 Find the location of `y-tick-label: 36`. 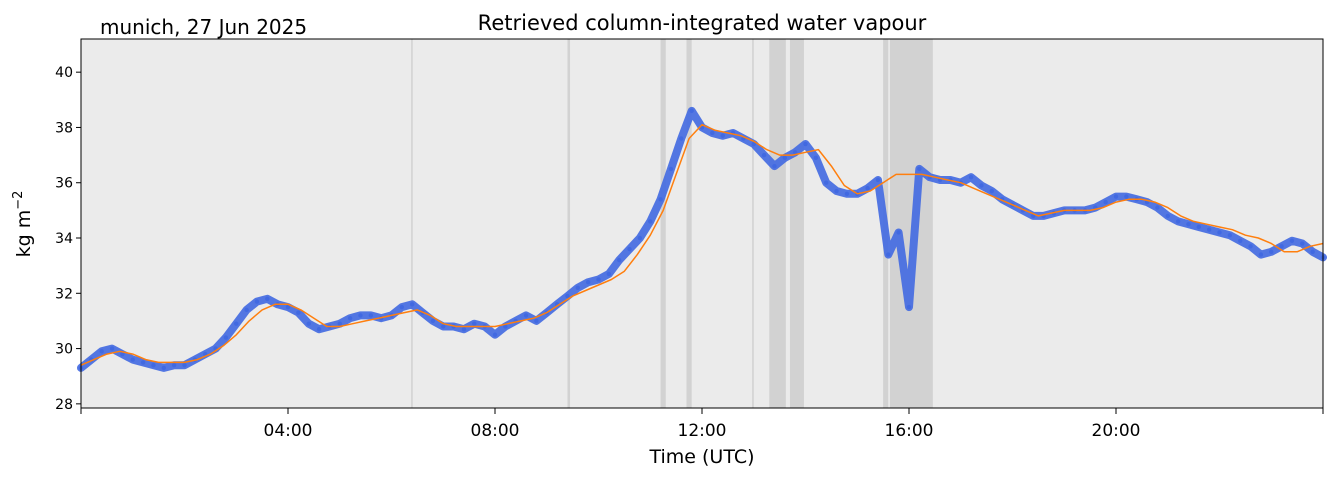

y-tick-label: 36 is located at coordinates (64, 184).